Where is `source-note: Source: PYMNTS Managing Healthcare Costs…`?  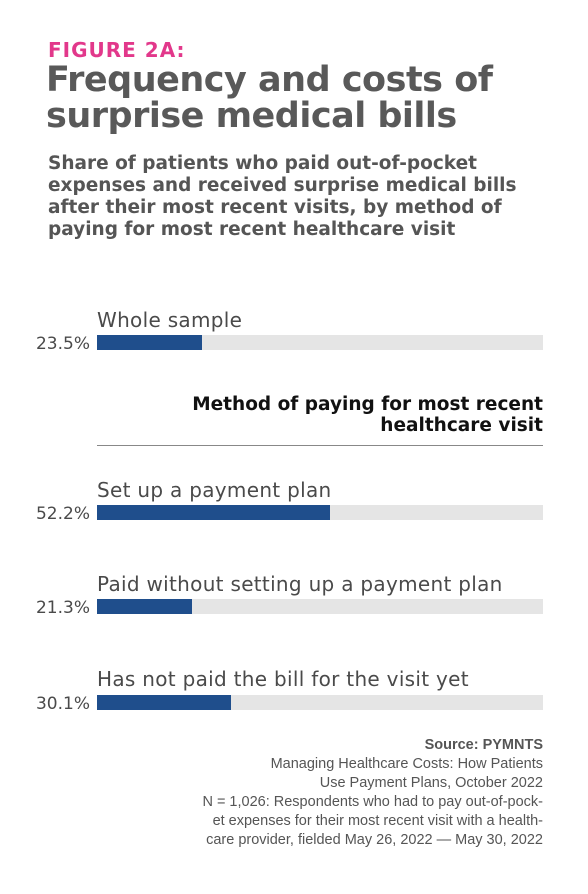 source-note: Source: PYMNTS Managing Healthcare Costs… is located at coordinates (363, 793).